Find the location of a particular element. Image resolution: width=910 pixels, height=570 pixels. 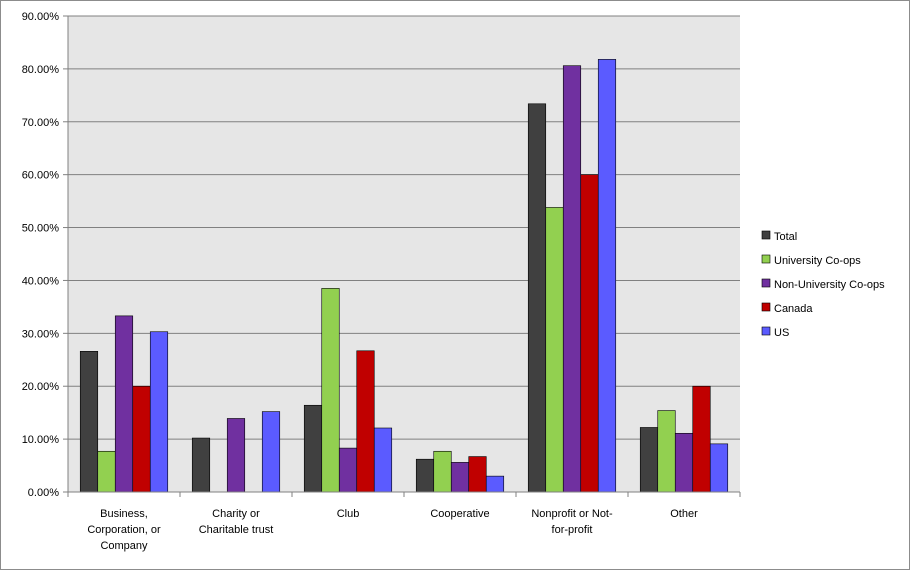

x-tick-label: Cooperative is located at coordinates (459, 514).